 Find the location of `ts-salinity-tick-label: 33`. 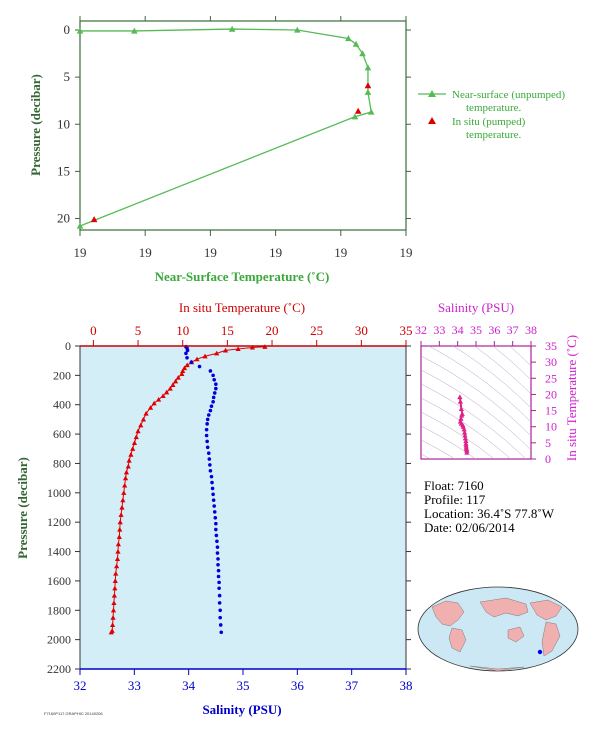

ts-salinity-tick-label: 33 is located at coordinates (439, 330).